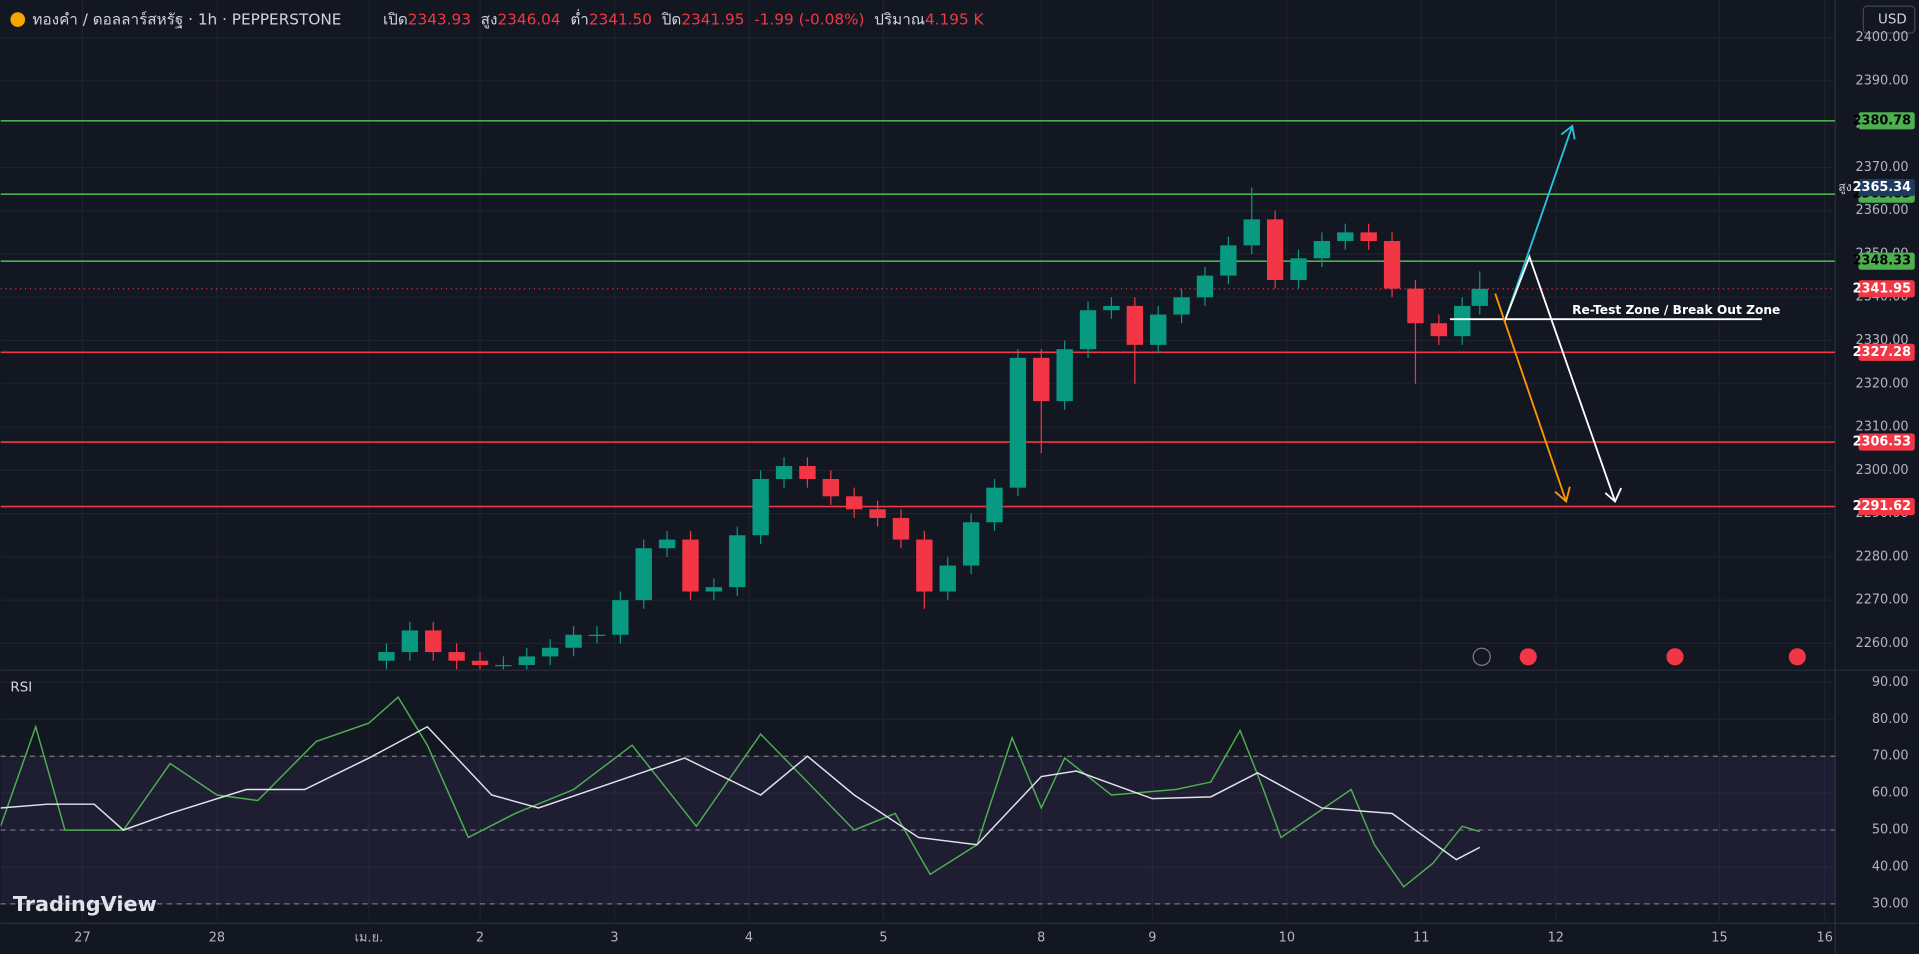 This screenshot has width=1919, height=954. What do you see at coordinates (1886, 188) in the screenshot?
I see `session-high-tag` at bounding box center [1886, 188].